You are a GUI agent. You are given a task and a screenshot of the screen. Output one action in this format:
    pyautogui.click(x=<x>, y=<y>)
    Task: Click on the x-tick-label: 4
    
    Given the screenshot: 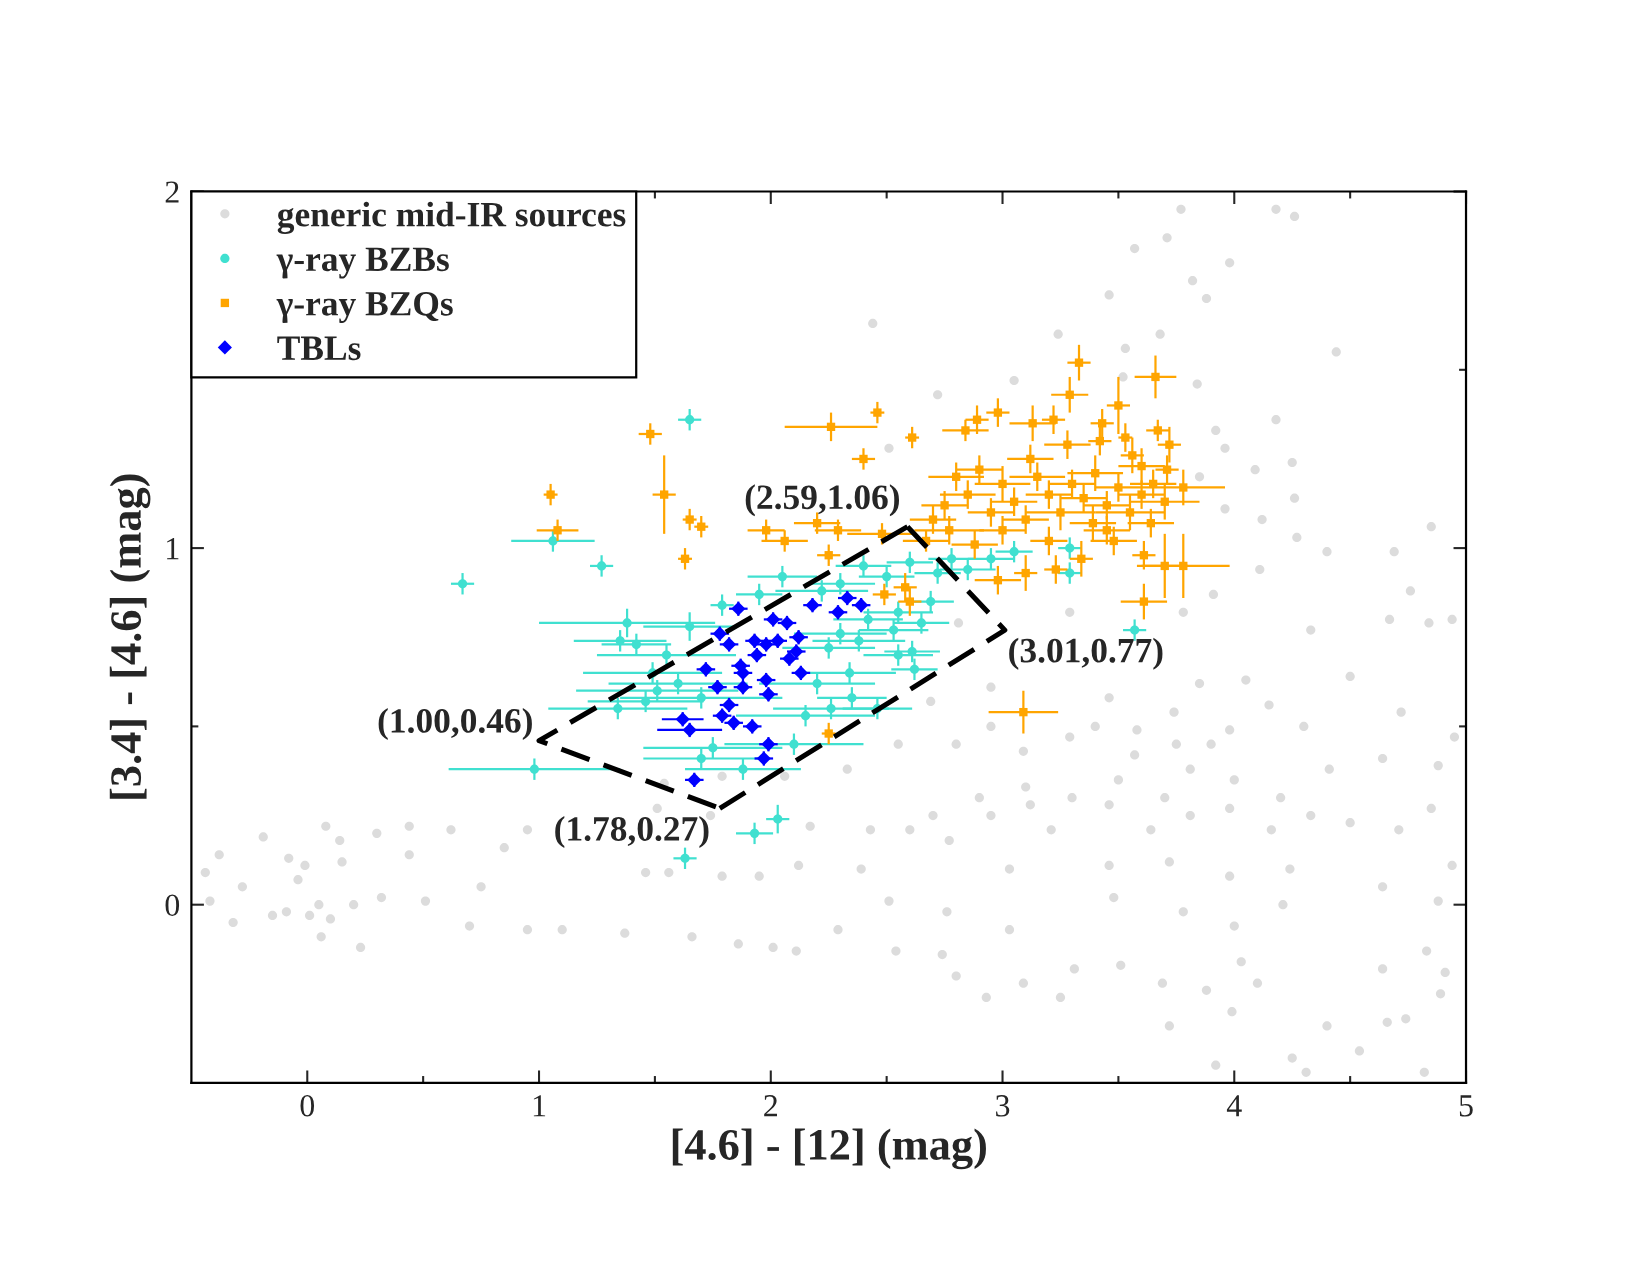 What is the action you would take?
    pyautogui.click(x=1234, y=1106)
    